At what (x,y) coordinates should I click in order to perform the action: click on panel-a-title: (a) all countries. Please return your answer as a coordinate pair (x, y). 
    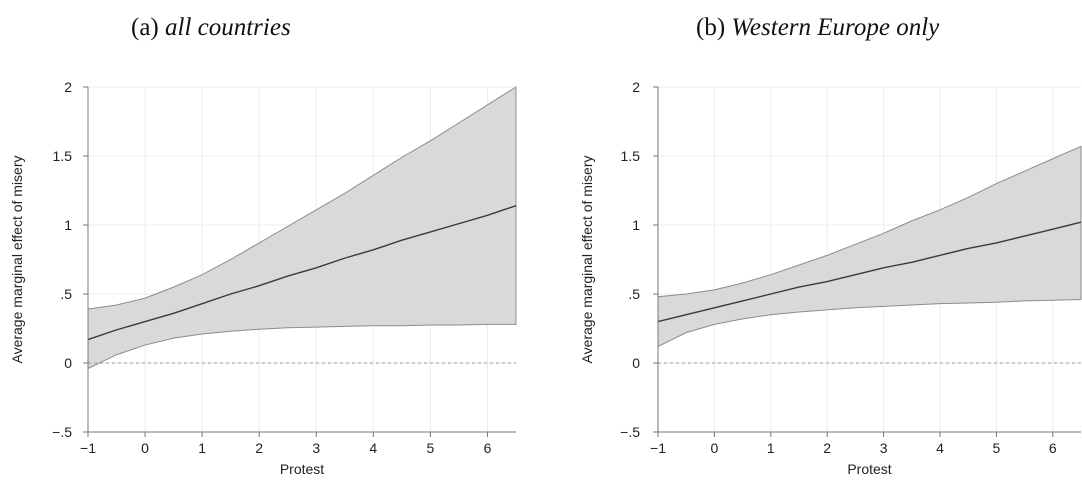
    Looking at the image, I should click on (211, 28).